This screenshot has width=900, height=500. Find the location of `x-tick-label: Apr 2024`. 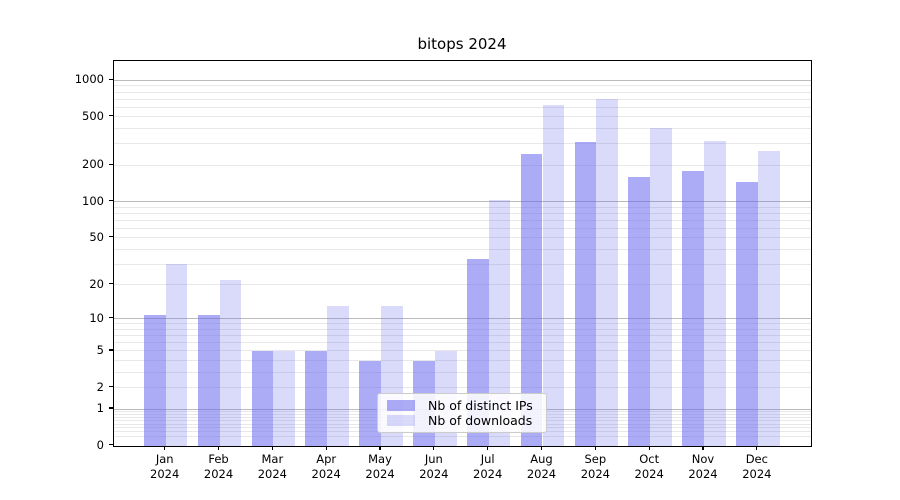

x-tick-label: Apr 2024 is located at coordinates (326, 466).